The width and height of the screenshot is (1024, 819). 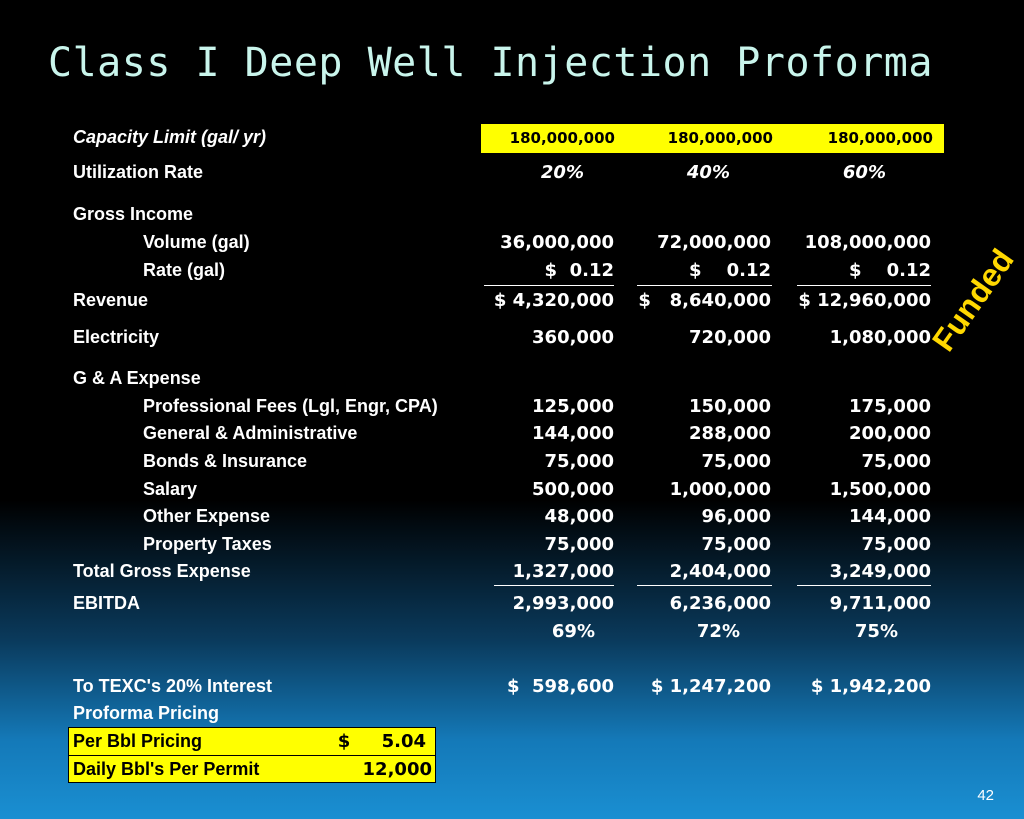 I want to click on ebitda-margin-3: 75%, so click(x=876, y=631).